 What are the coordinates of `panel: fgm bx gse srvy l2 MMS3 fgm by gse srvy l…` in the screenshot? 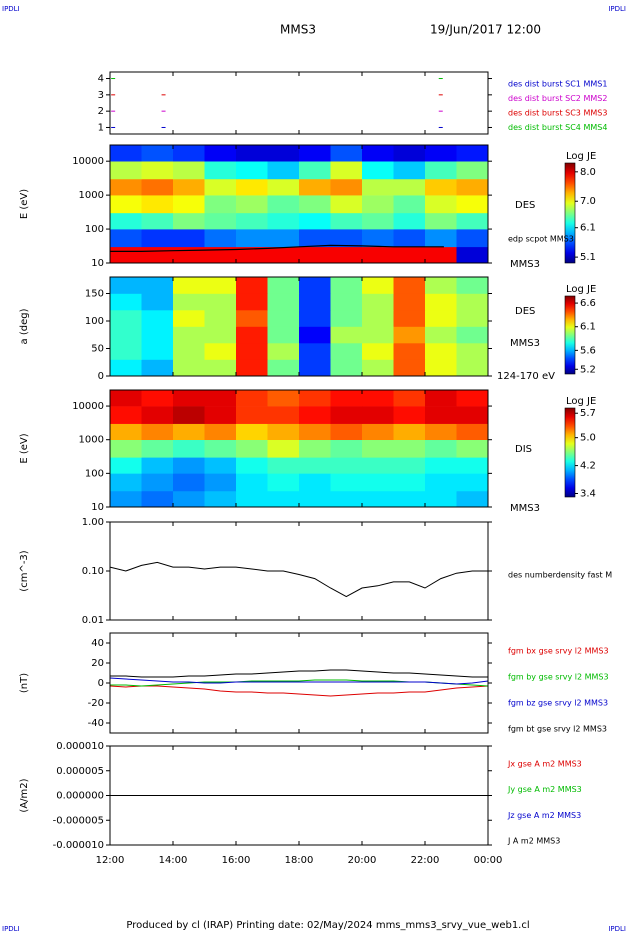 It's located at (314, 683).